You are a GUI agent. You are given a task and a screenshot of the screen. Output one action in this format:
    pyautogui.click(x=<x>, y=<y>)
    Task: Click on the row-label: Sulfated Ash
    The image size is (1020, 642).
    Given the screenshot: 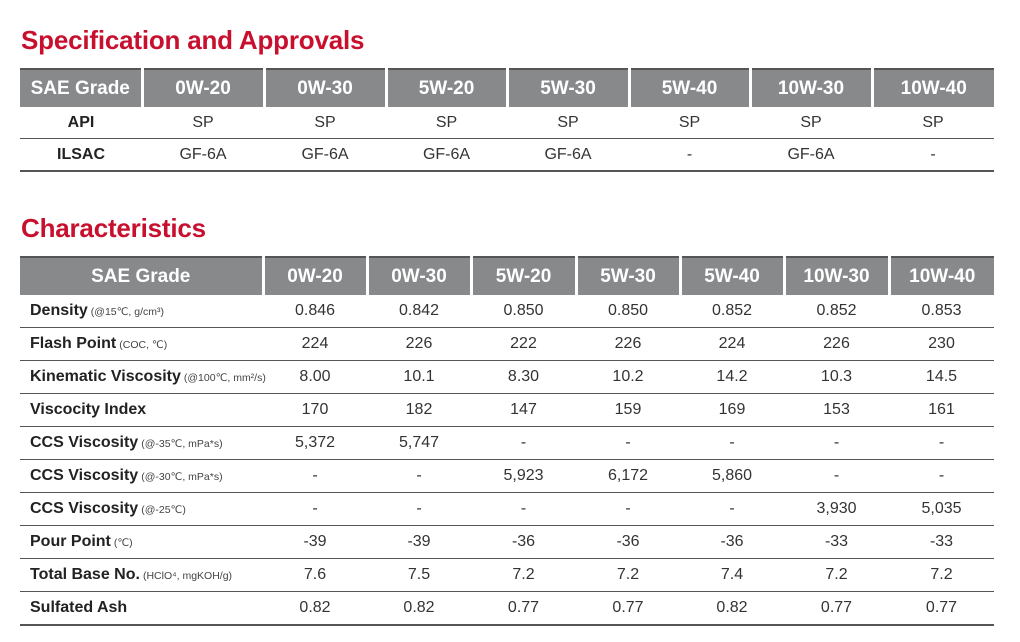 What is the action you would take?
    pyautogui.click(x=141, y=608)
    